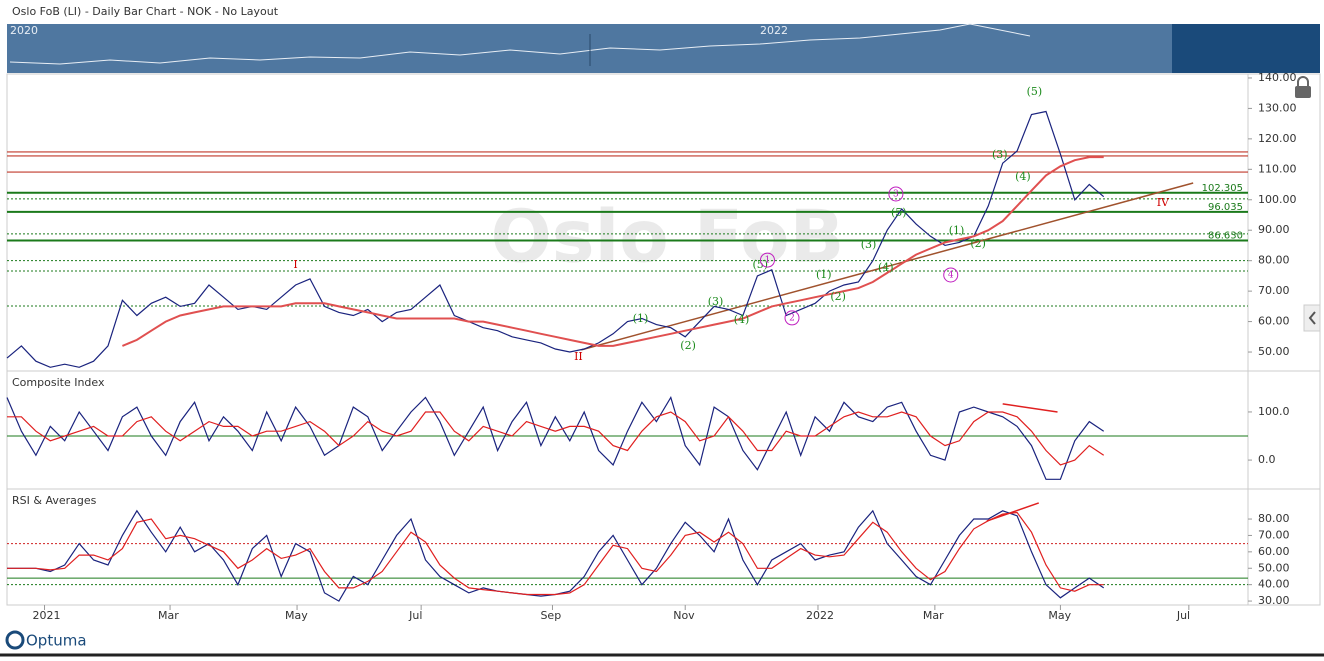 The width and height of the screenshot is (1324, 661). Describe the element at coordinates (1274, 411) in the screenshot. I see `y-tick-label: 100.0` at that location.